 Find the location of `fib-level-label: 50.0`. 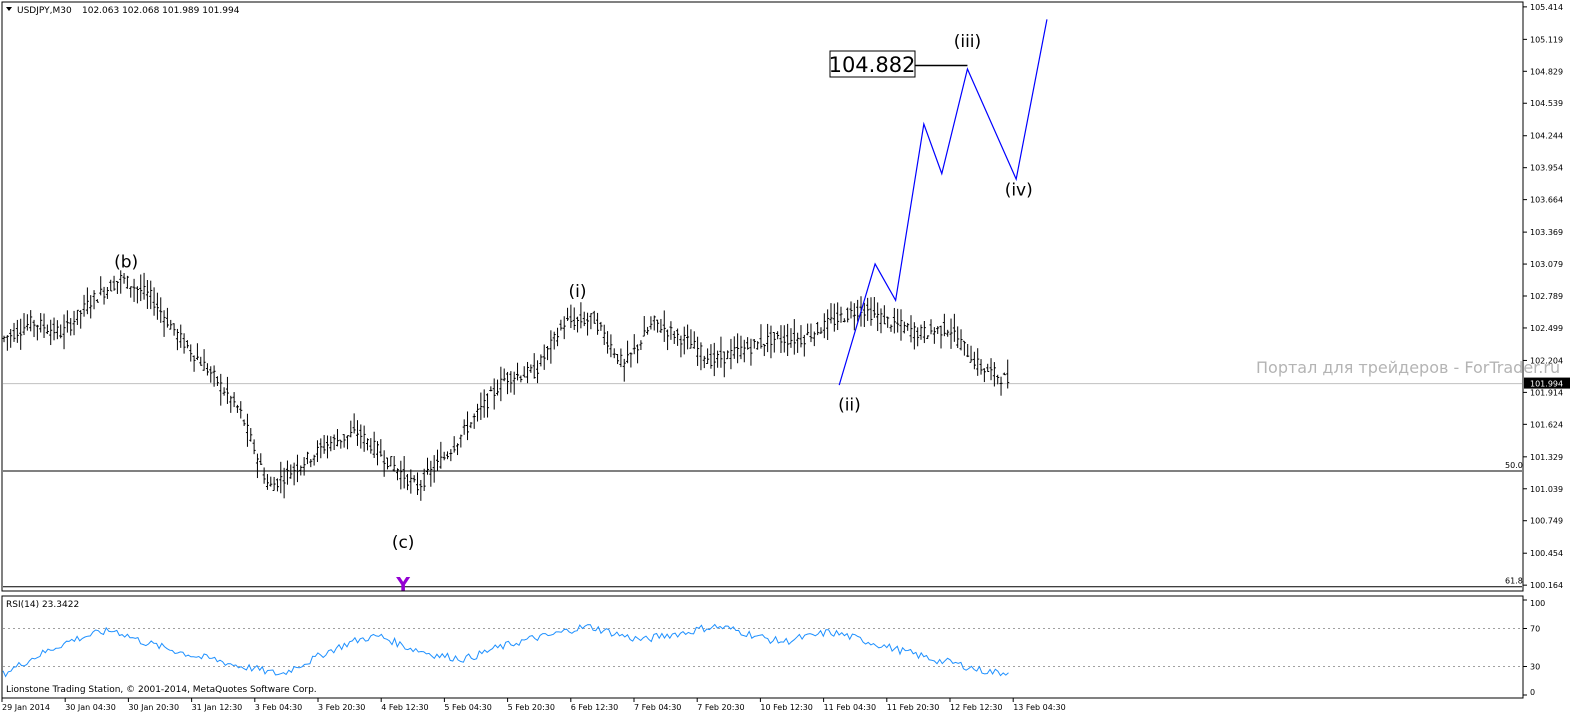

fib-level-label: 50.0 is located at coordinates (1514, 465).